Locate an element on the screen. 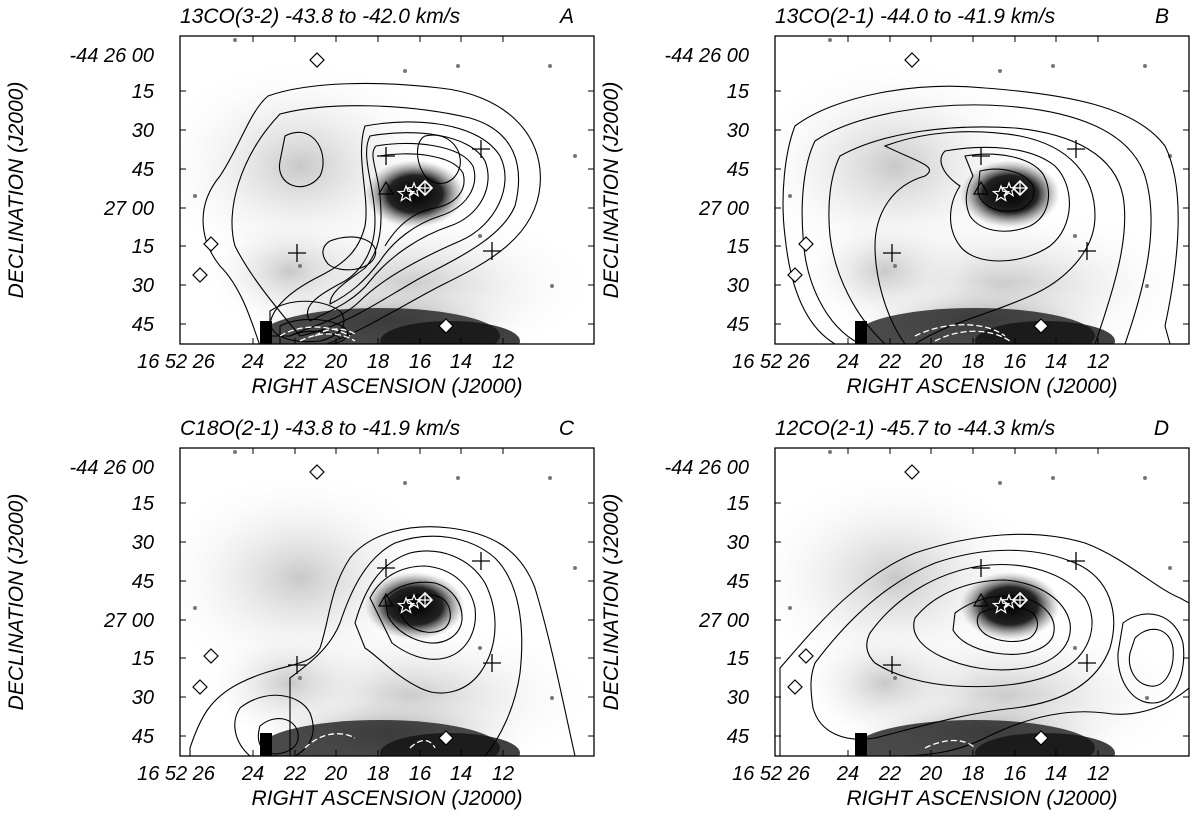  x-tick-label: 22 is located at coordinates (889, 774).